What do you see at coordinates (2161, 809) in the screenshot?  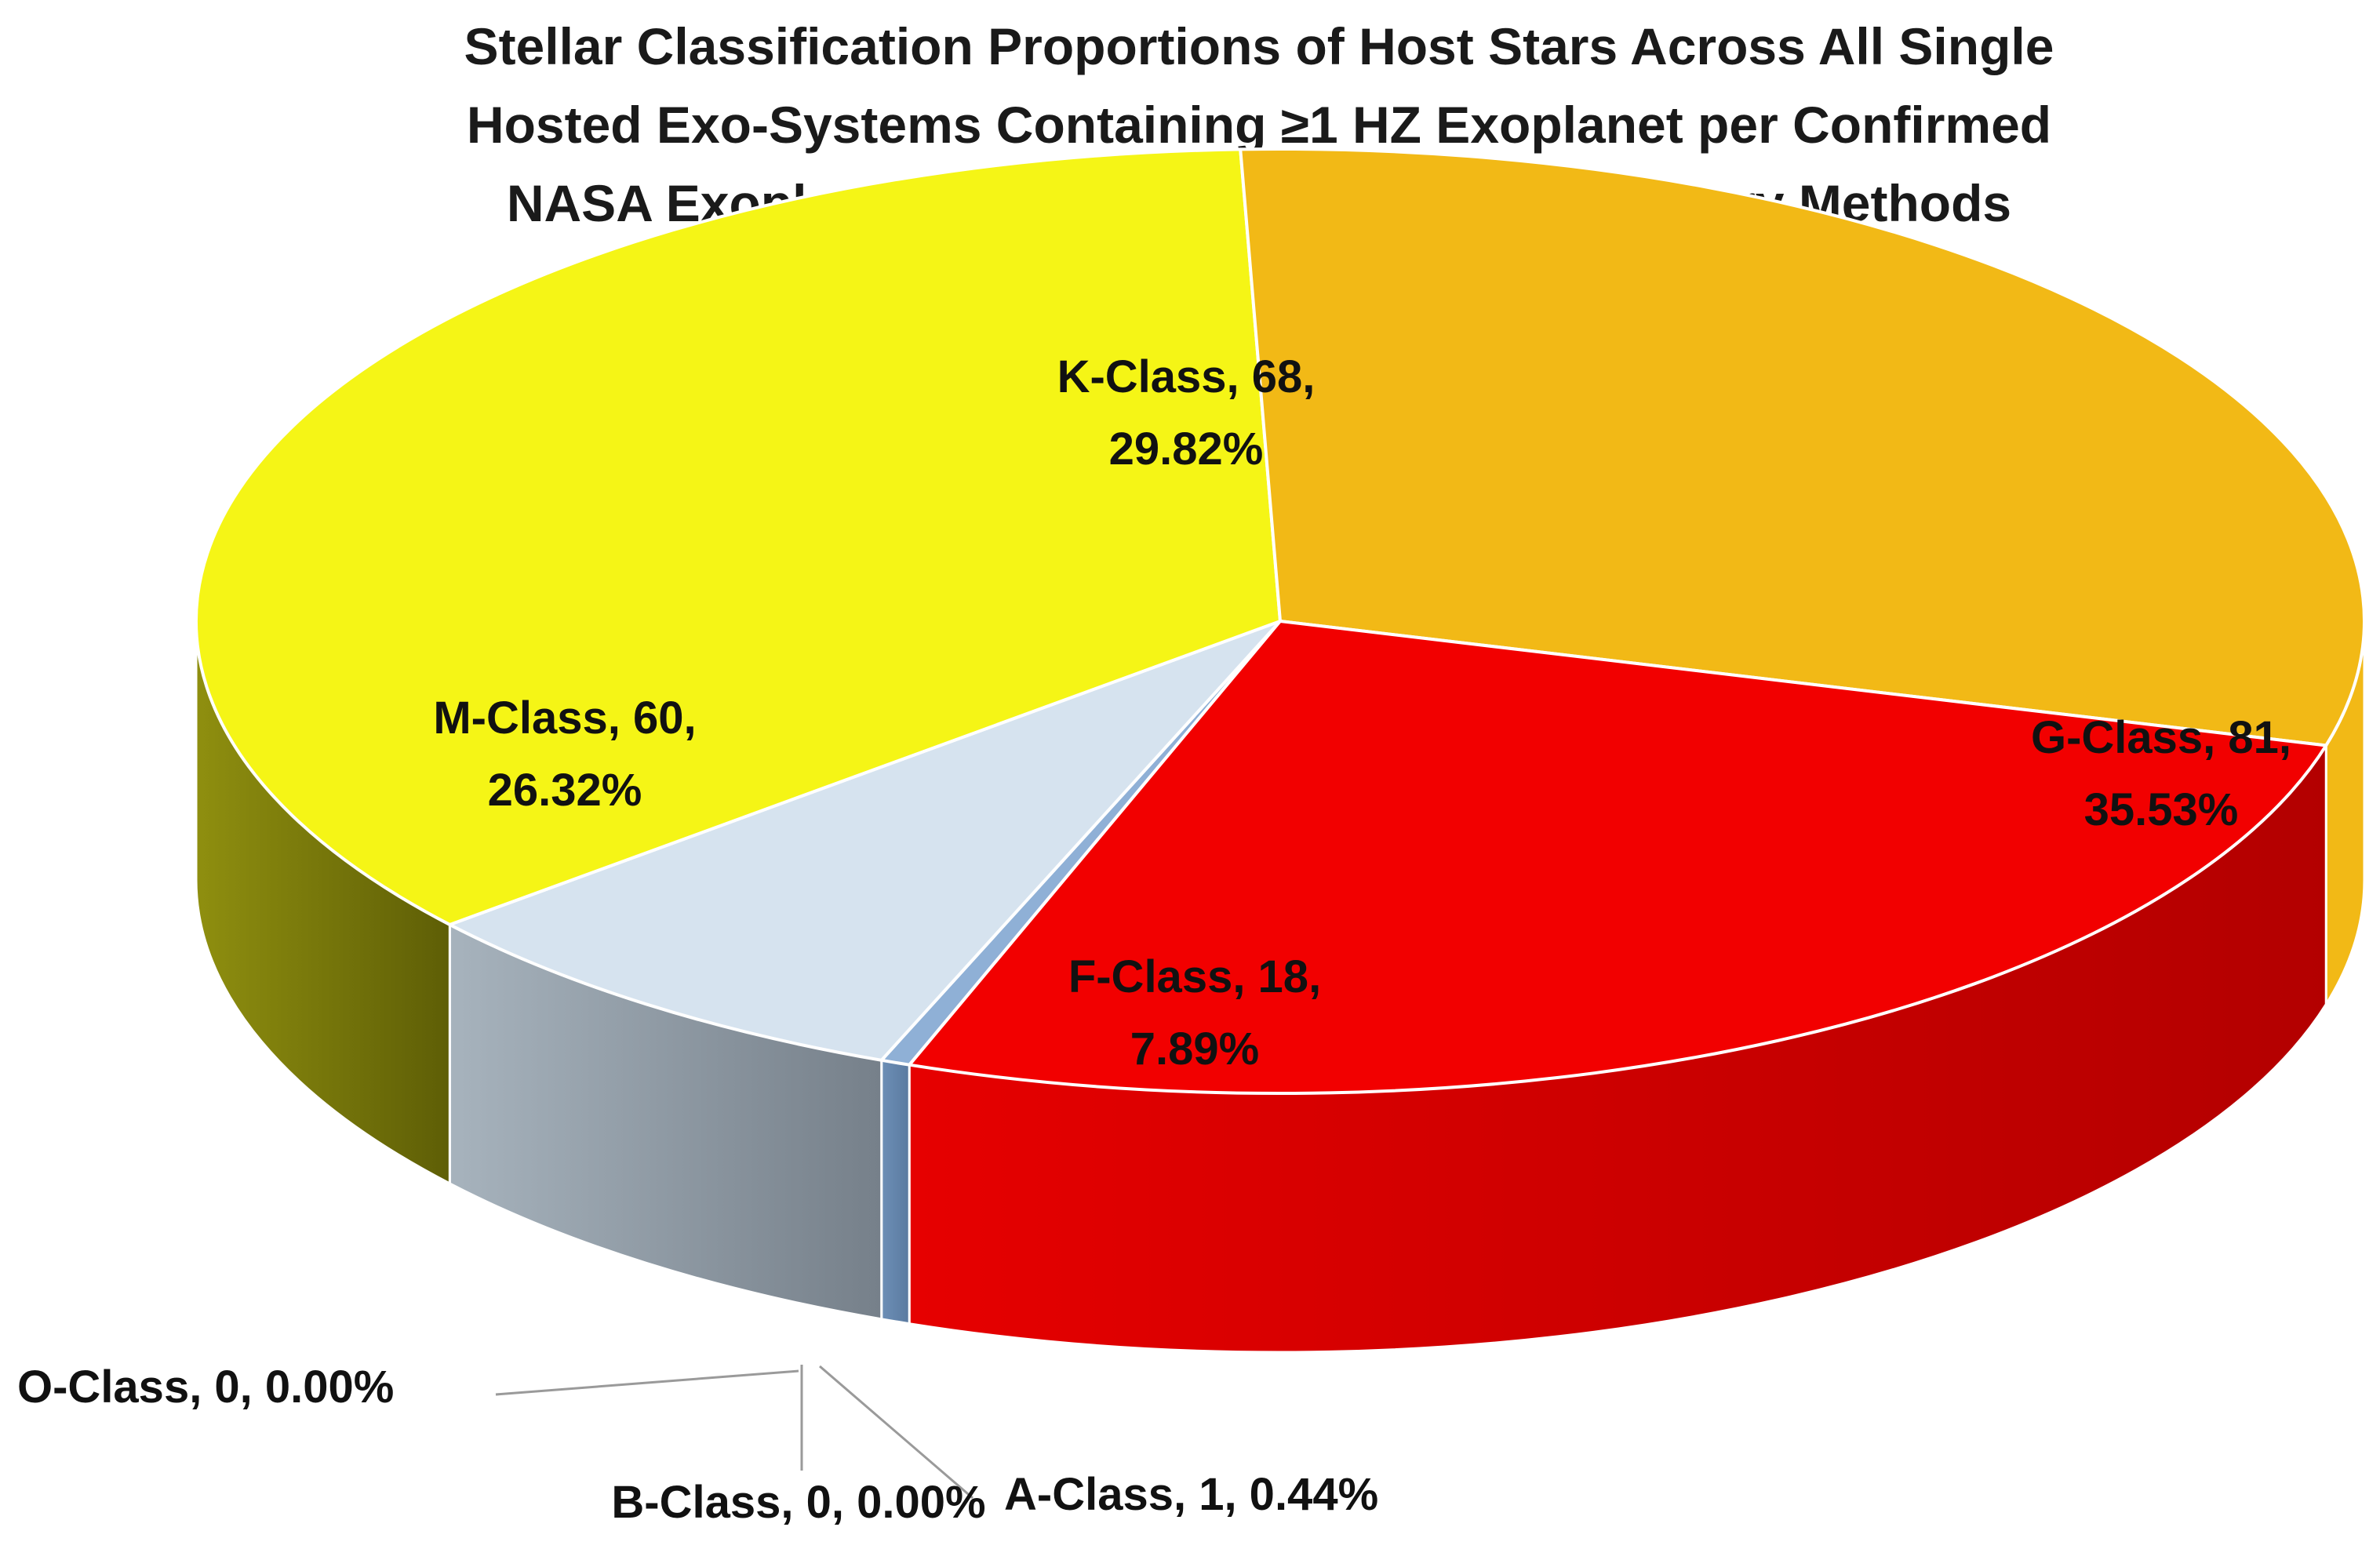 I see `slice-label-g-class-line-2: 35.53%` at bounding box center [2161, 809].